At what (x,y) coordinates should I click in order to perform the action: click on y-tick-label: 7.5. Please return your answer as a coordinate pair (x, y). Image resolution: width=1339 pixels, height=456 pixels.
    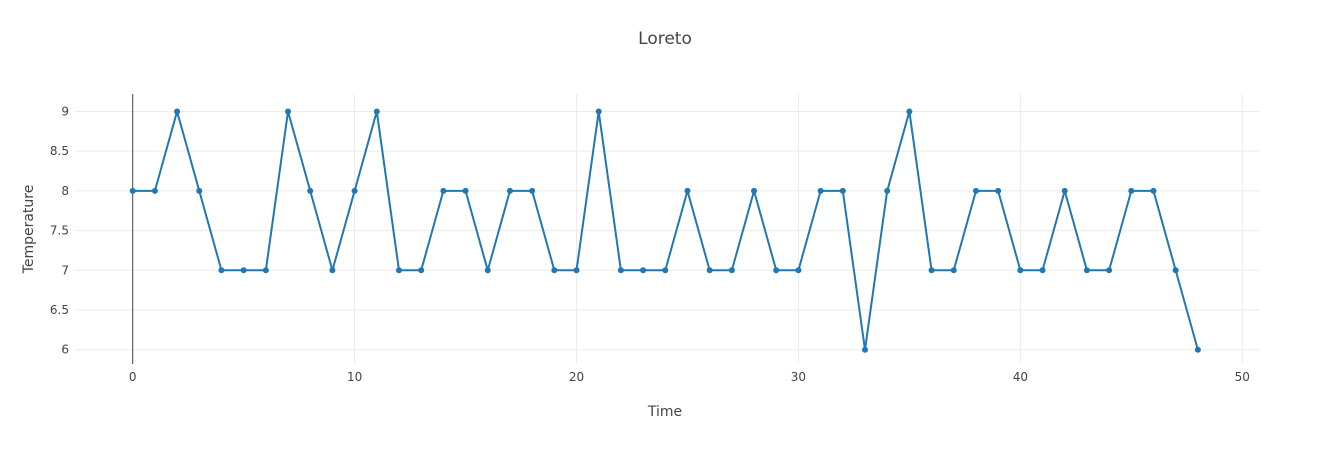
    Looking at the image, I should click on (59, 231).